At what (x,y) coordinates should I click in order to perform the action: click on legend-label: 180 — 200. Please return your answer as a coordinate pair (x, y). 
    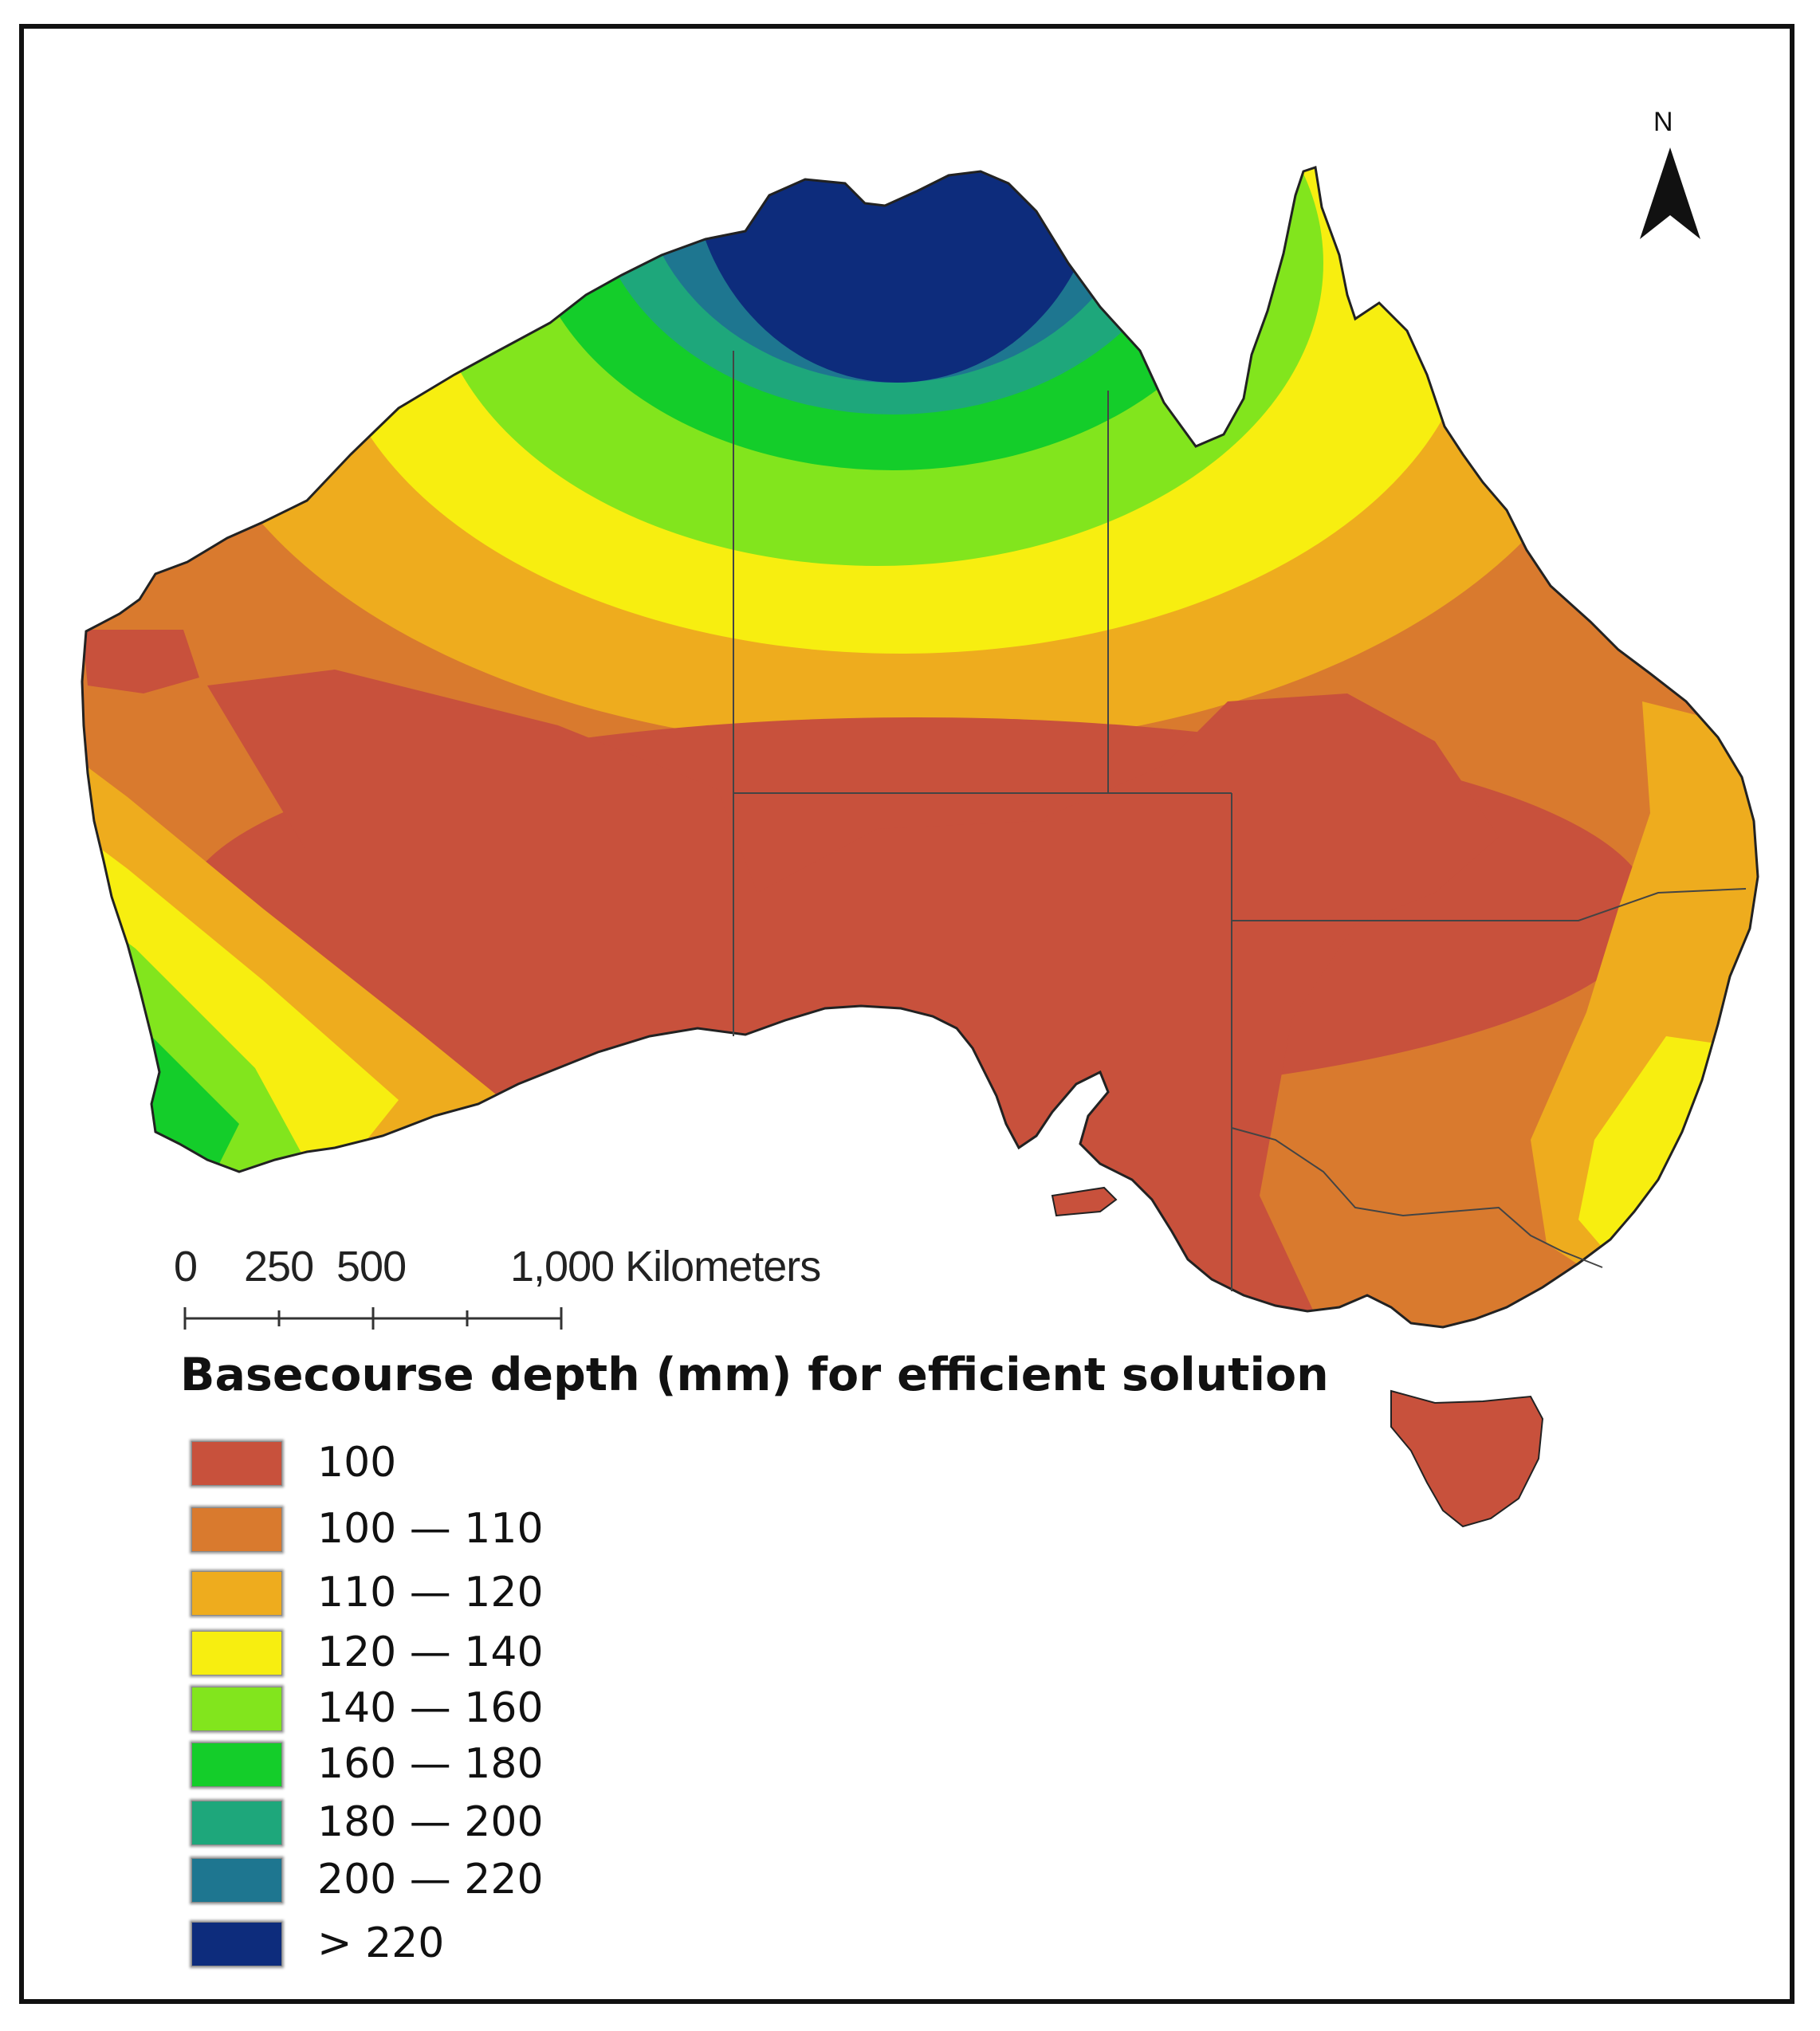
    Looking at the image, I should click on (430, 1822).